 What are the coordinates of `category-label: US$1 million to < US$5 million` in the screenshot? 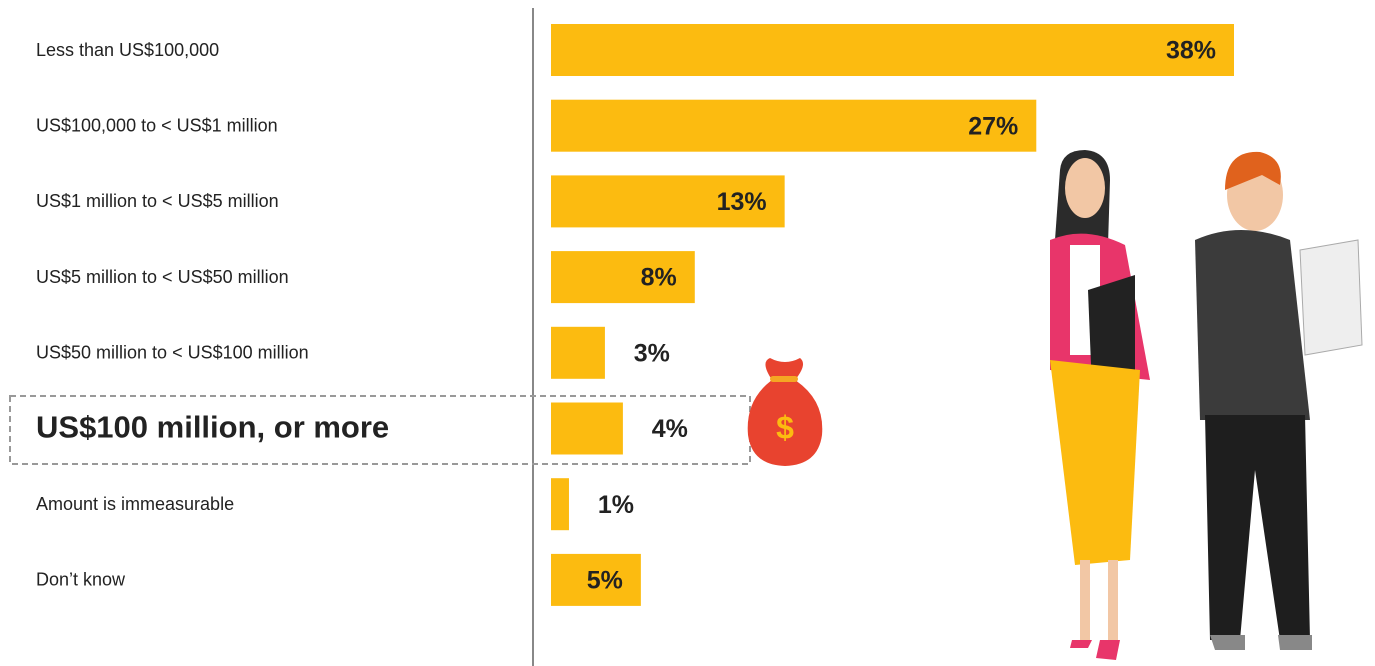 It's located at (157, 201).